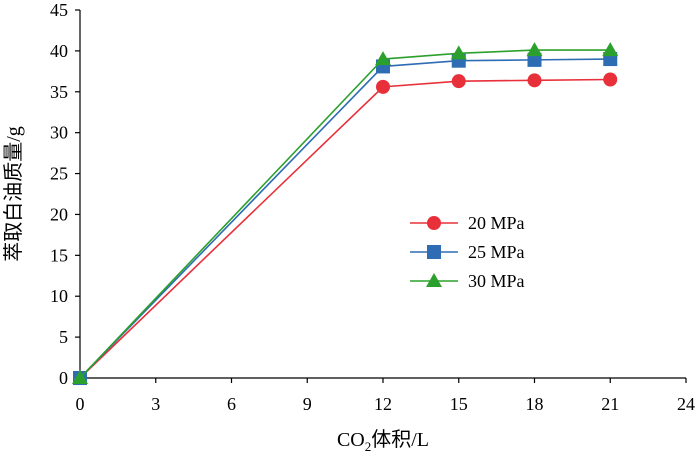 The image size is (700, 457). I want to click on x-tick-label: 12, so click(383, 404).